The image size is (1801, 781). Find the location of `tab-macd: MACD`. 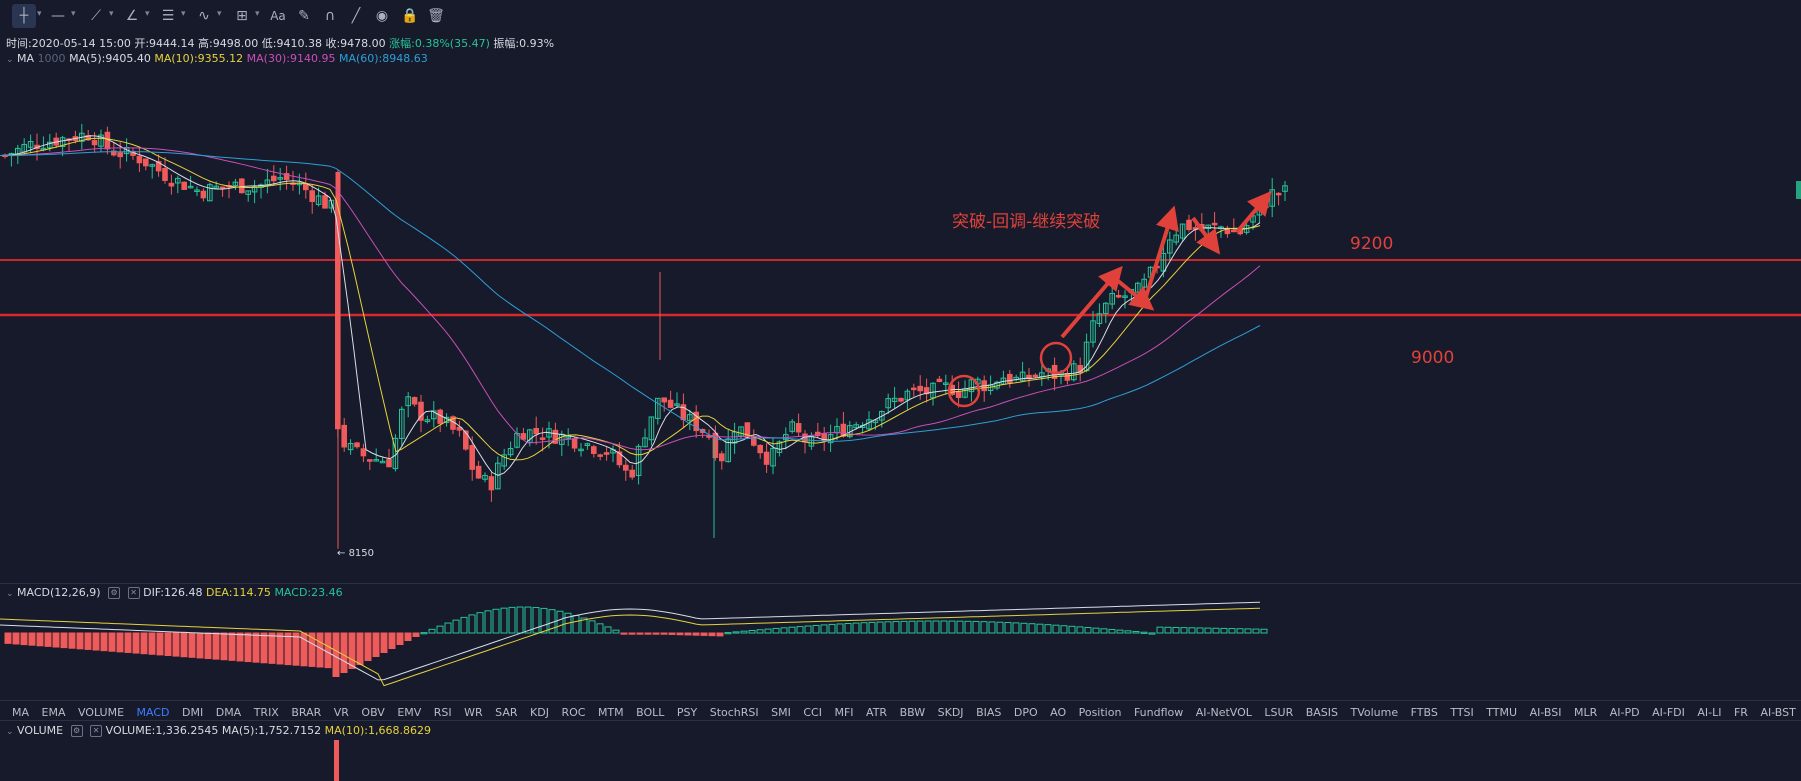

tab-macd: MACD is located at coordinates (153, 712).